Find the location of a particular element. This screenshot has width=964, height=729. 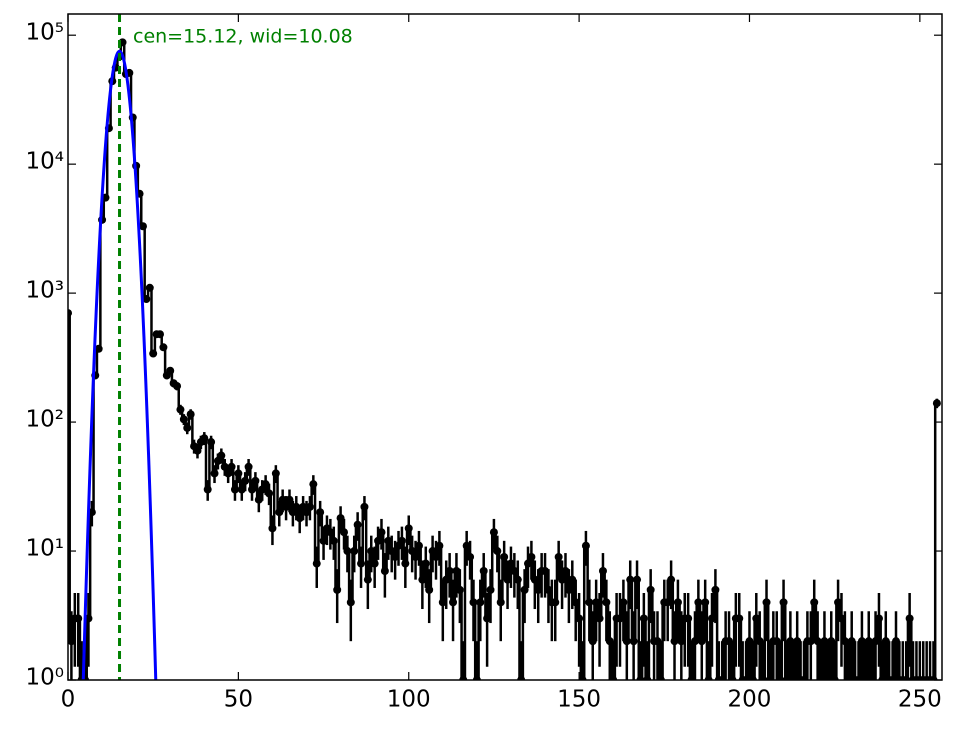

x-tick-label: 0 is located at coordinates (68, 700).